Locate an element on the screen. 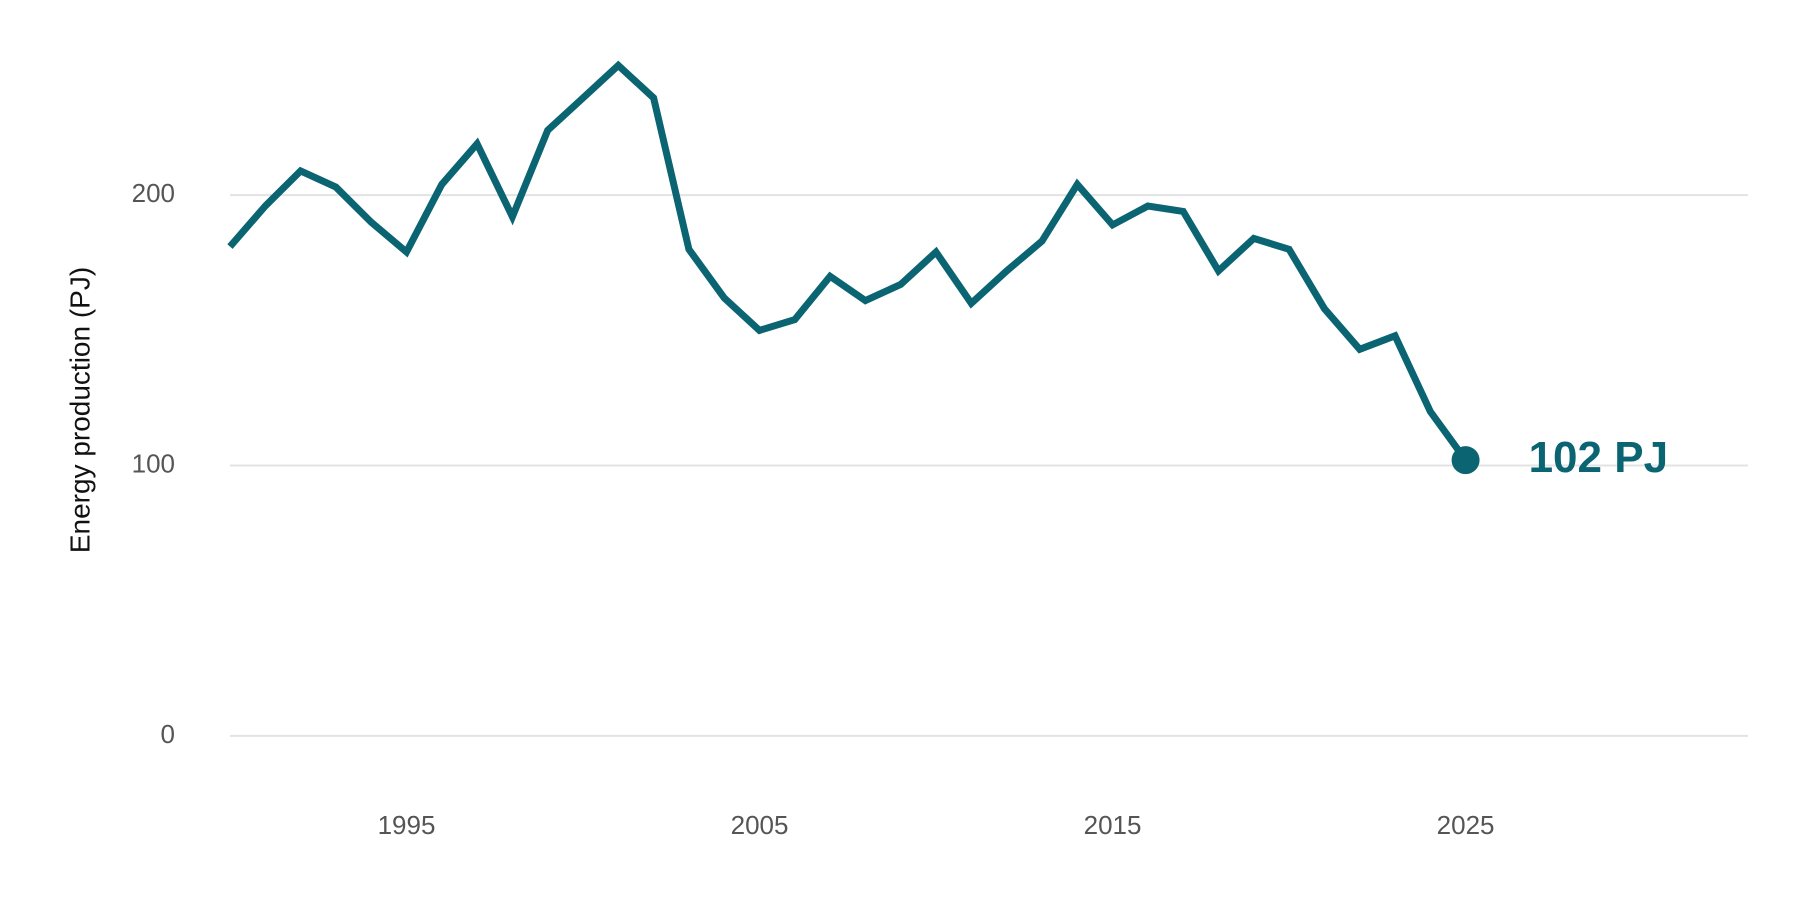  y-tick-label-1: 100 is located at coordinates (153, 463).